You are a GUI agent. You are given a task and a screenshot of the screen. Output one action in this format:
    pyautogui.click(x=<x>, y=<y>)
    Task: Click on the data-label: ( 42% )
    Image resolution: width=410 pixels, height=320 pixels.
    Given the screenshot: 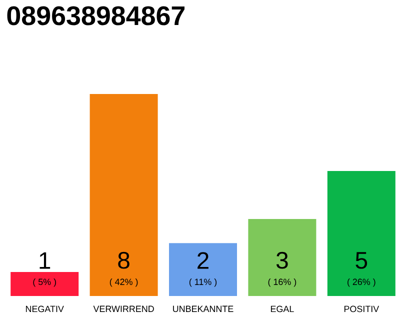 What is the action you would take?
    pyautogui.click(x=124, y=282)
    